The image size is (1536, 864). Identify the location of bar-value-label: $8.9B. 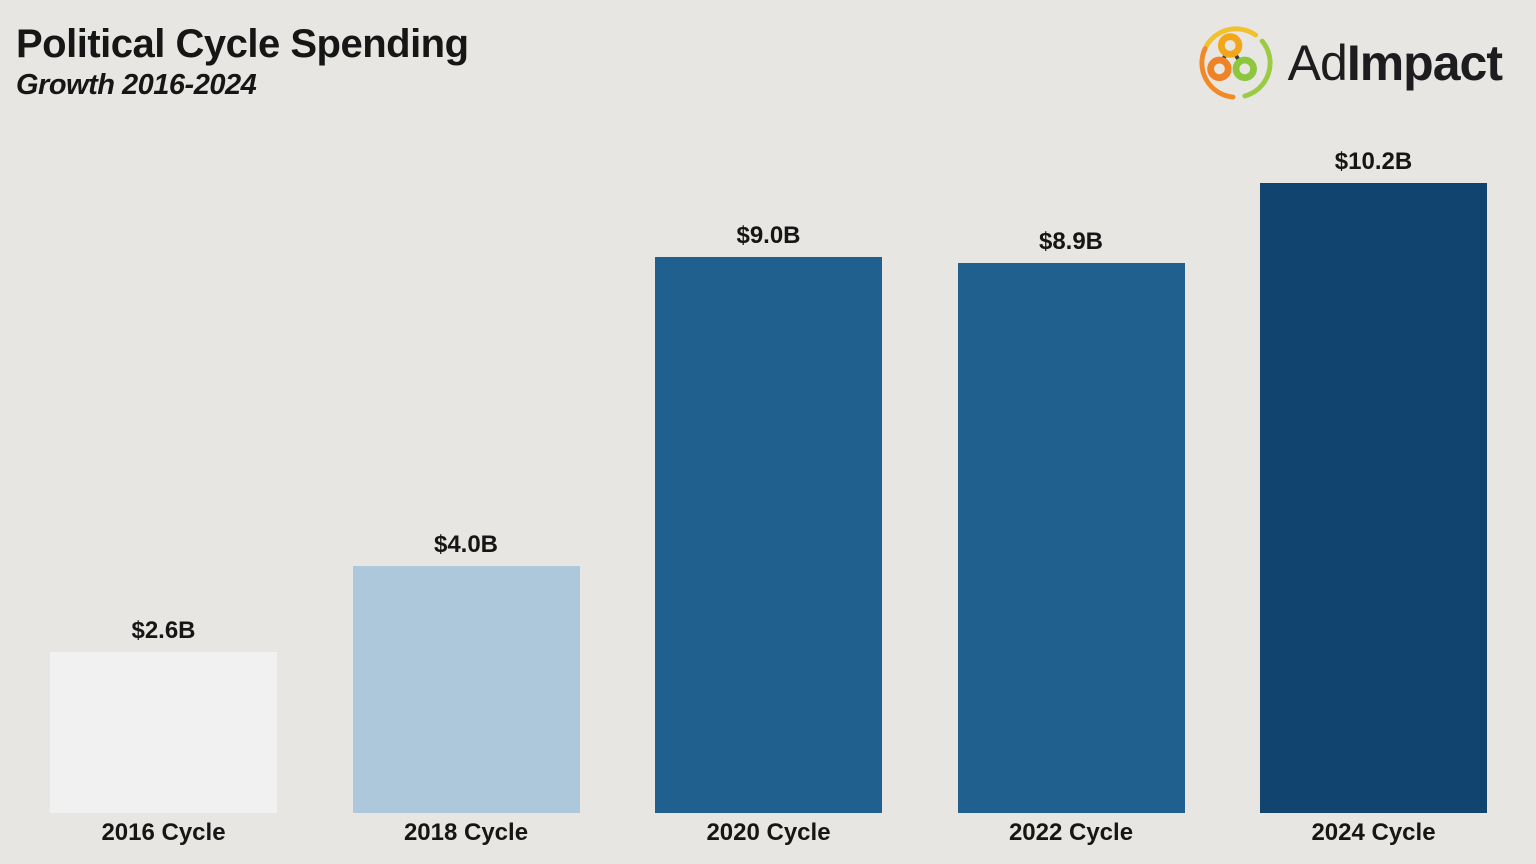
(1071, 241).